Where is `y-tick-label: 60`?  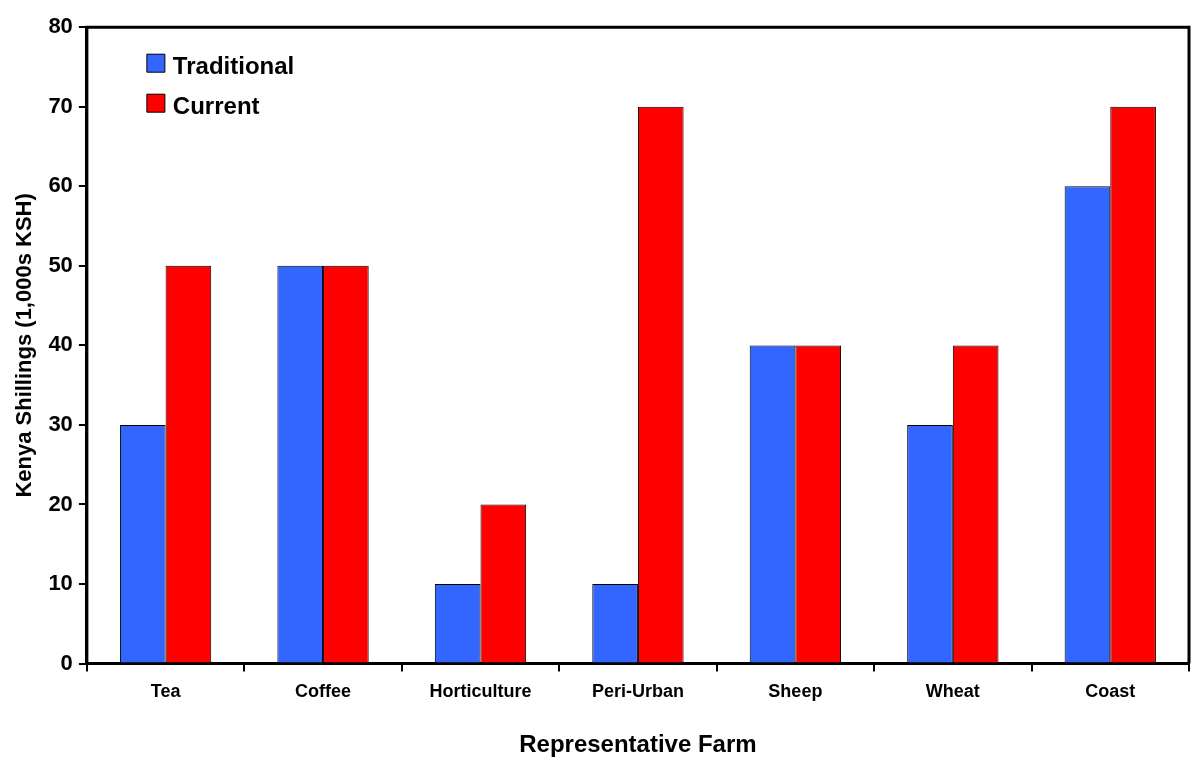
y-tick-label: 60 is located at coordinates (60, 185).